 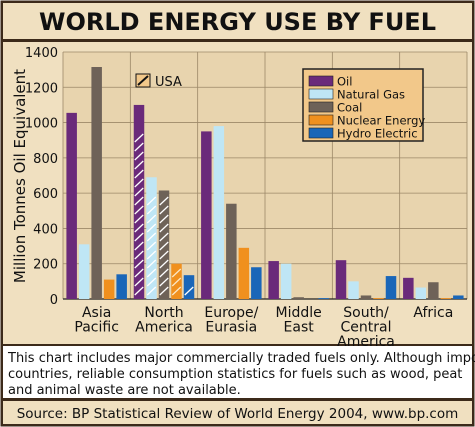 What do you see at coordinates (366, 327) in the screenshot?
I see `x-category-label: South/Central America` at bounding box center [366, 327].